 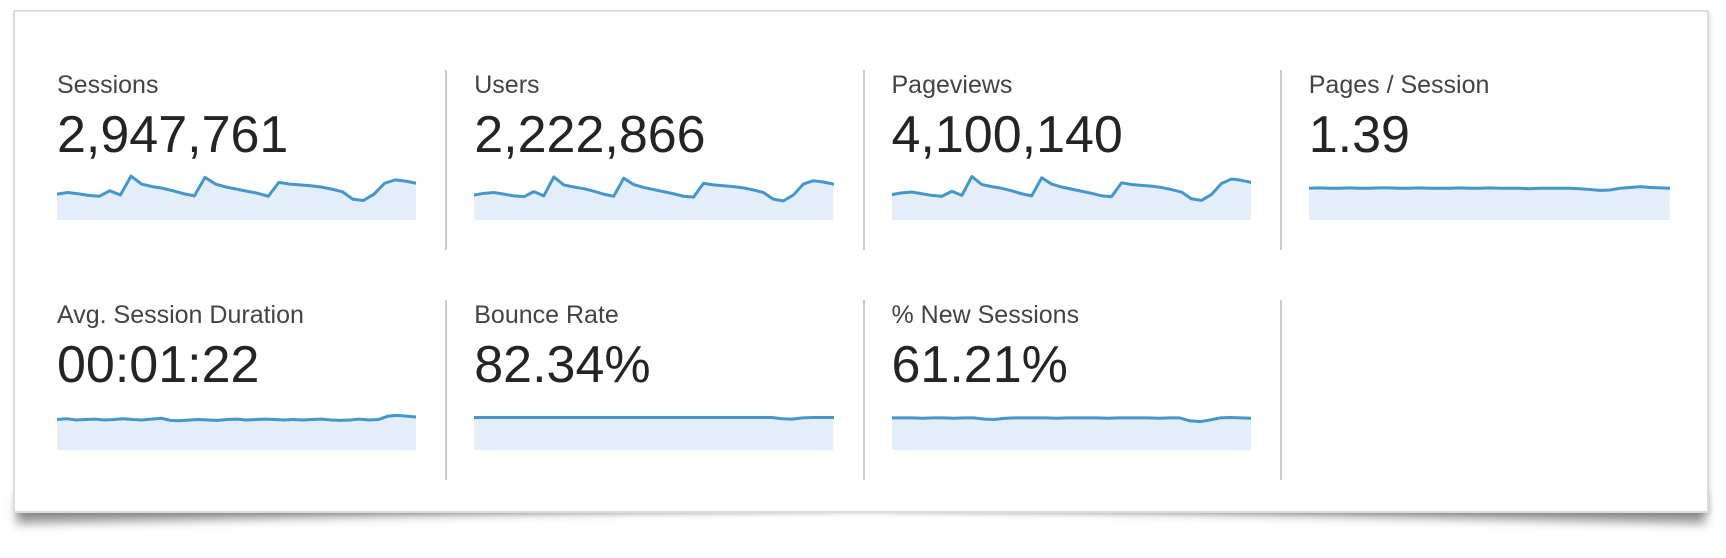 What do you see at coordinates (507, 85) in the screenshot?
I see `metric-label: Users` at bounding box center [507, 85].